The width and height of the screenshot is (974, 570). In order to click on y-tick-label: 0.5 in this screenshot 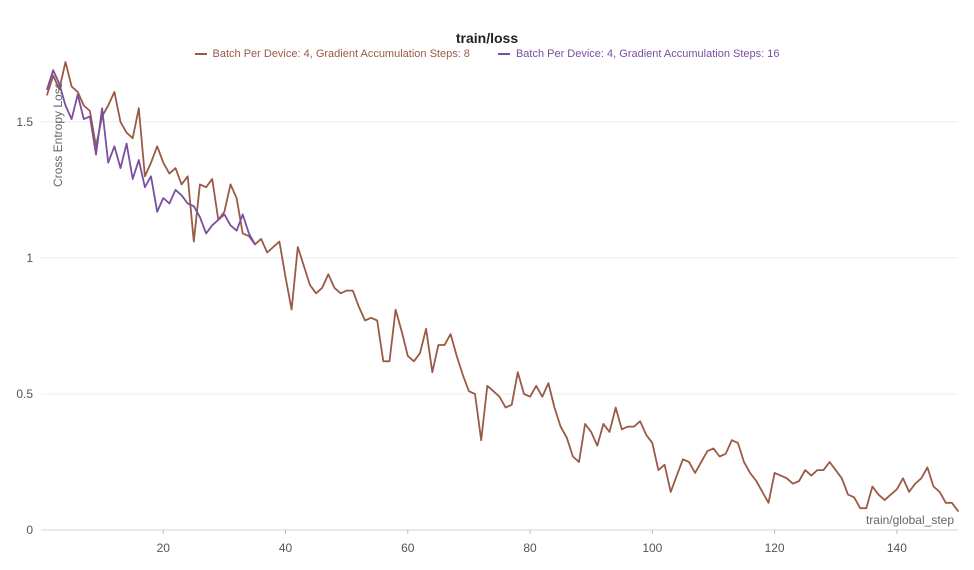, I will do `click(24, 394)`.